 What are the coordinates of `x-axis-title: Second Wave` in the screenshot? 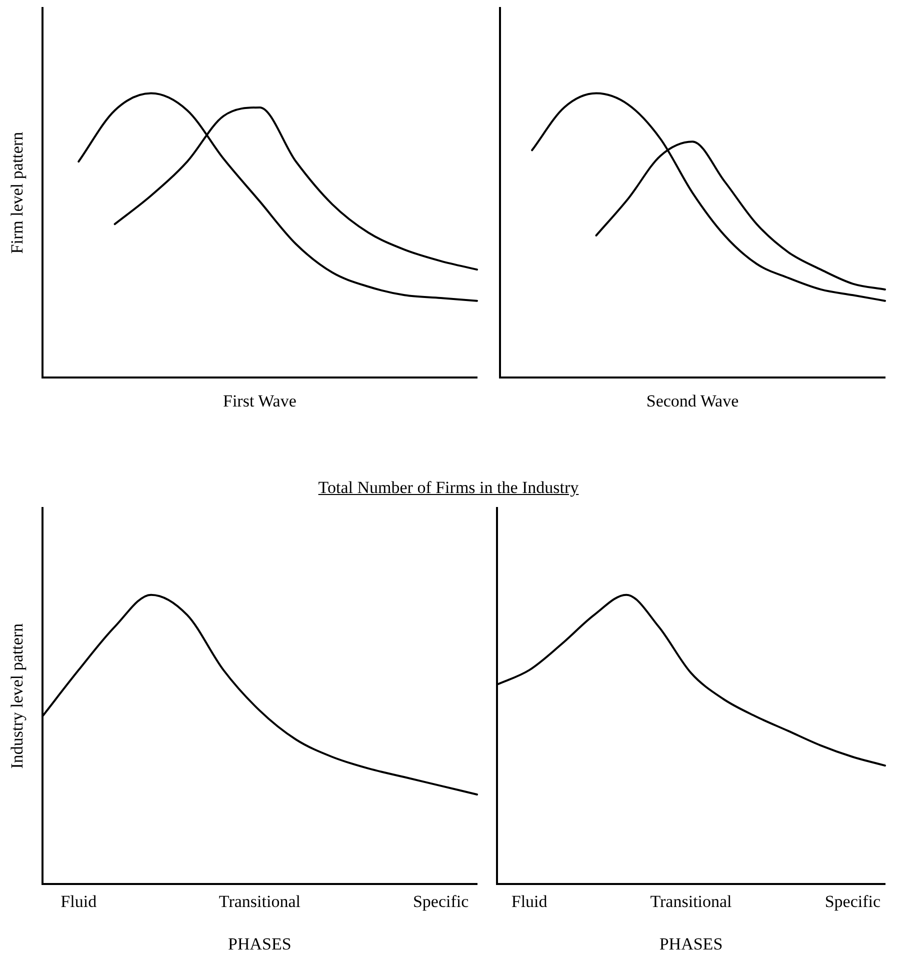 It's located at (692, 400).